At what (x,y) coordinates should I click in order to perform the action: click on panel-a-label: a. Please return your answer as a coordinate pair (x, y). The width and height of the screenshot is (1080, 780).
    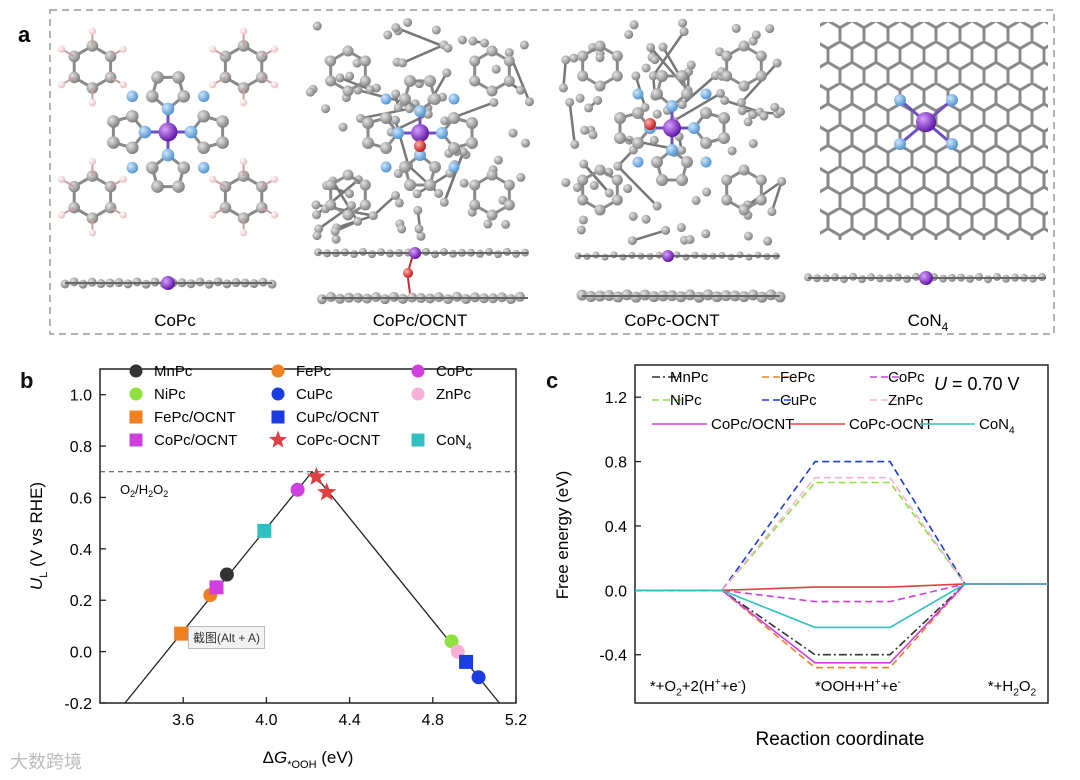
    Looking at the image, I should click on (24, 34).